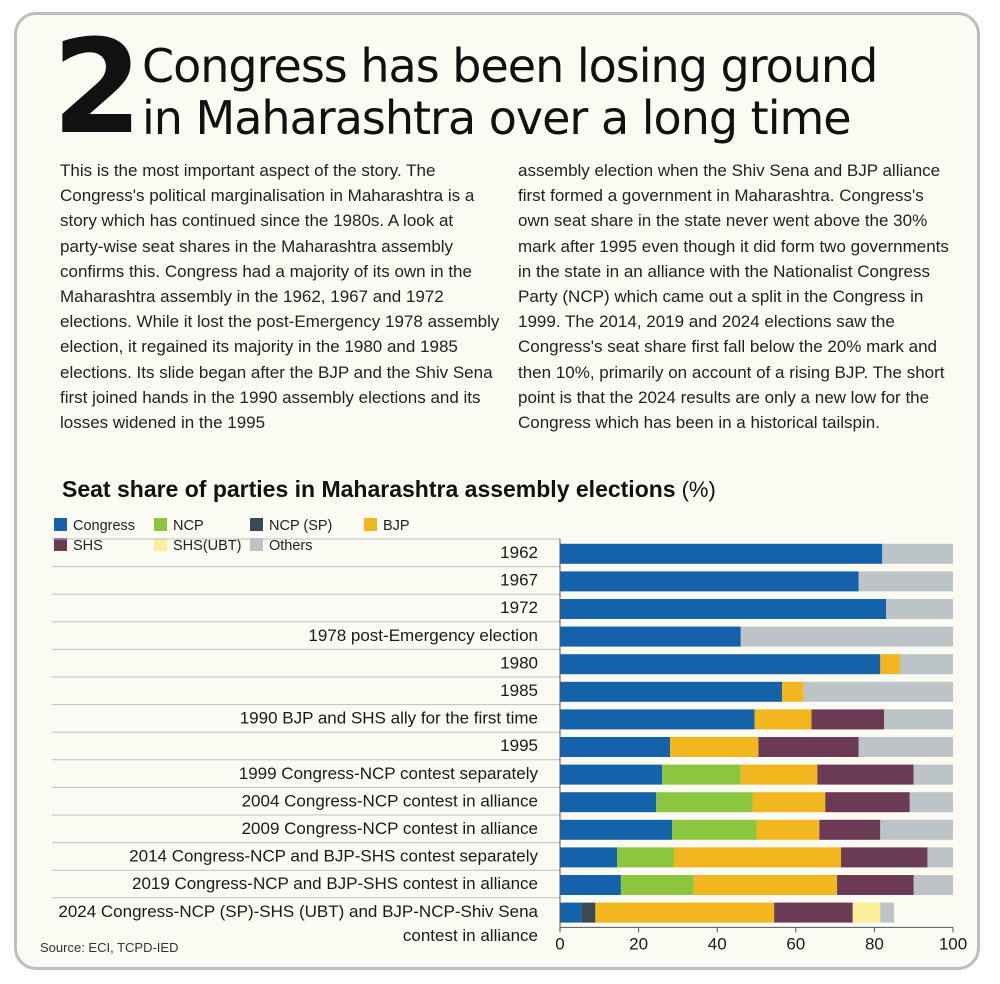 The image size is (1000, 984). Describe the element at coordinates (60, 524) in the screenshot. I see `legend-swatch-congress` at that location.